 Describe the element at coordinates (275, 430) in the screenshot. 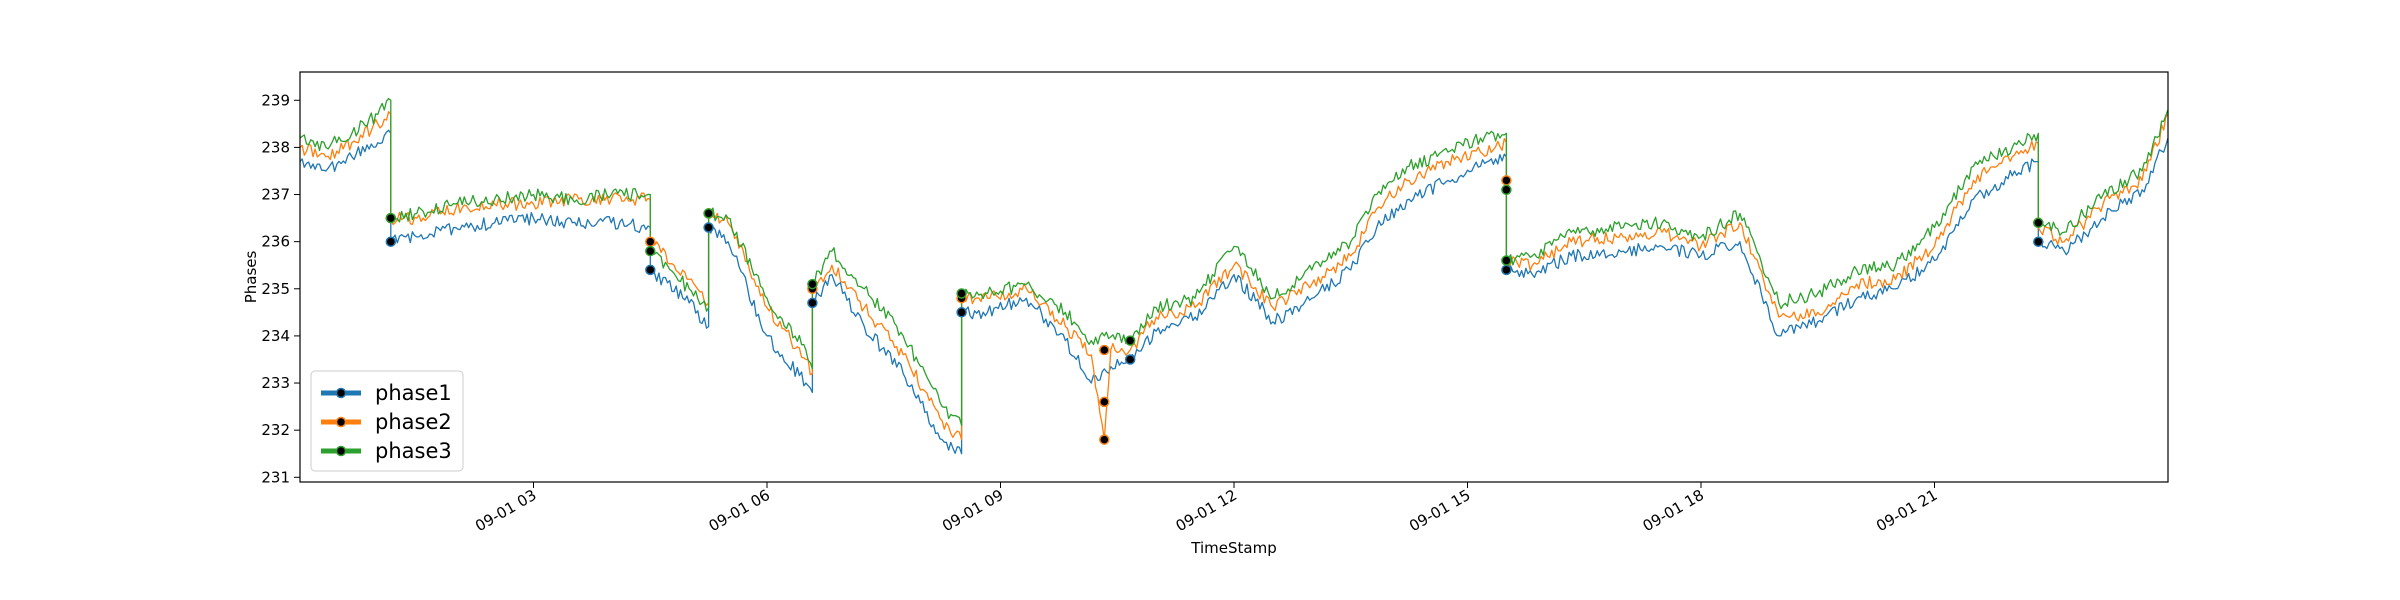

I see `y-tick-label-1: 232` at that location.